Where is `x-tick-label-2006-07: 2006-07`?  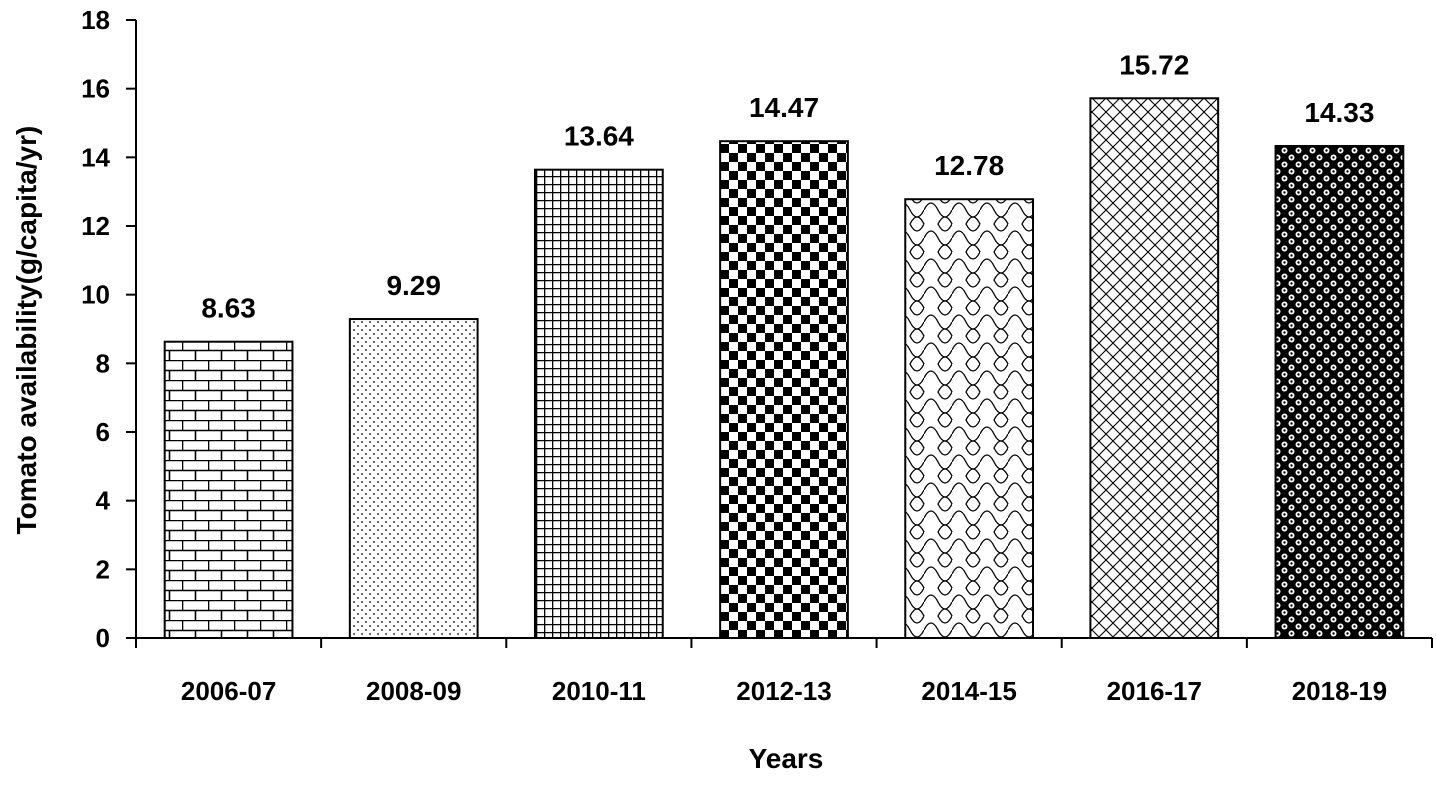
x-tick-label-2006-07: 2006-07 is located at coordinates (228, 691).